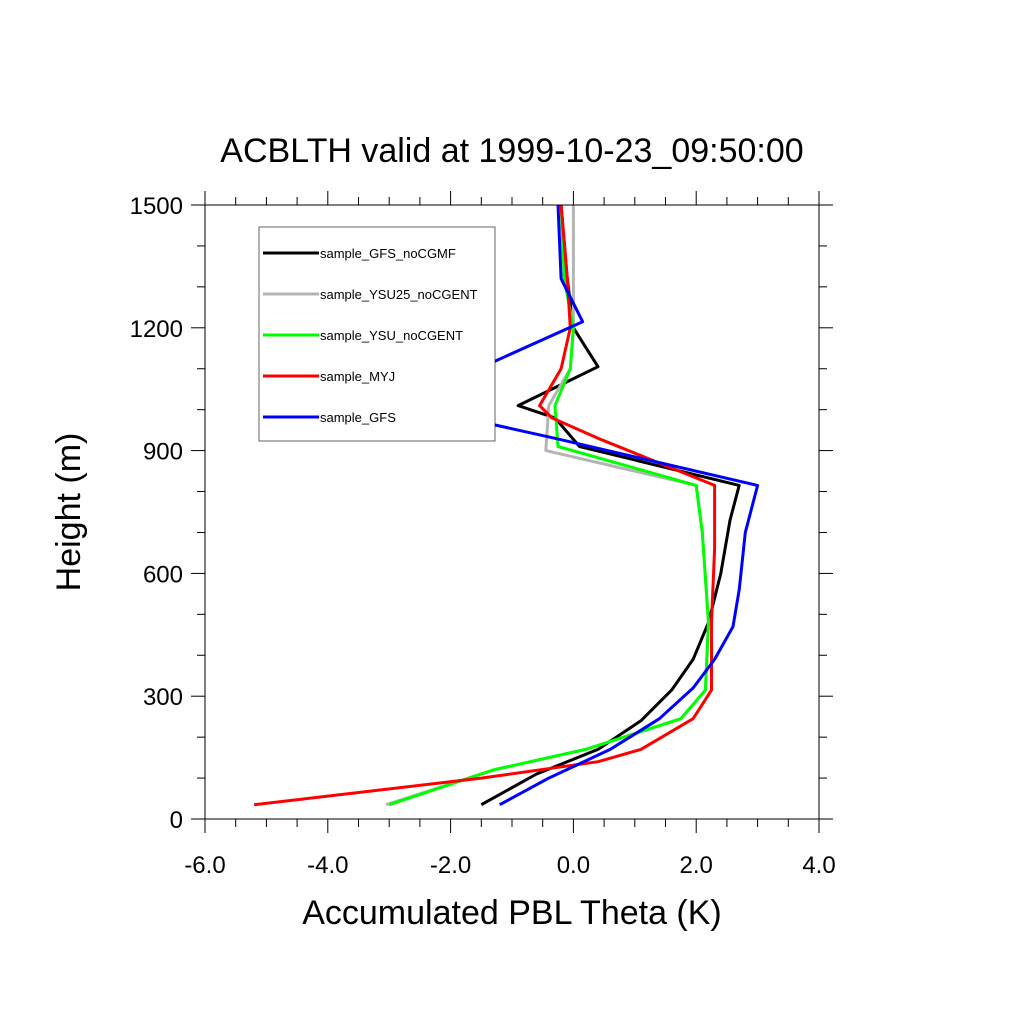 This screenshot has height=1029, width=1024. I want to click on y-tick-label: 300, so click(163, 697).